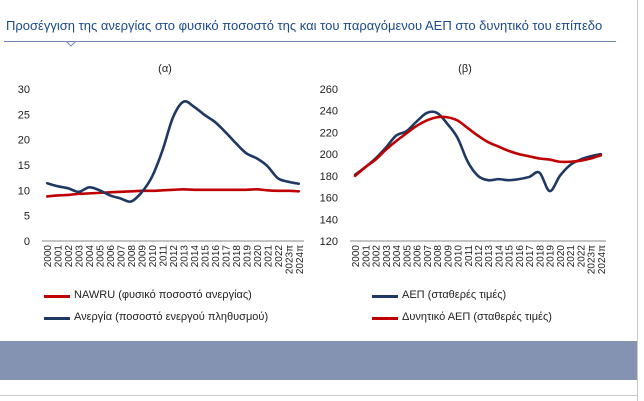 This screenshot has width=644, height=401. Describe the element at coordinates (163, 295) in the screenshot. I see `legend-label-nawru: NAWRU (φυσικό ποσοστό ανεργίας)` at that location.